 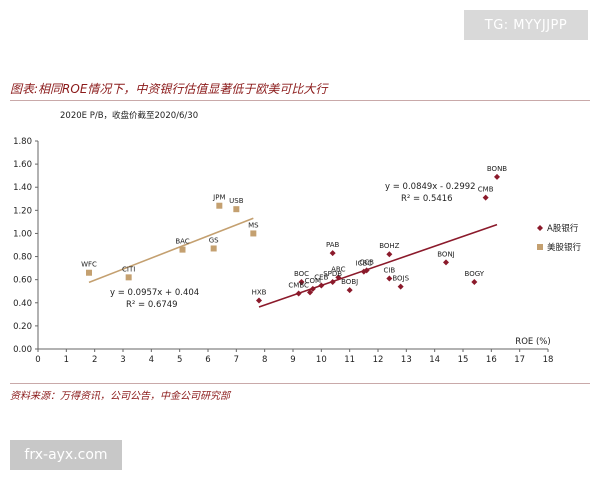 I want to click on point-label: GS, so click(x=214, y=240).